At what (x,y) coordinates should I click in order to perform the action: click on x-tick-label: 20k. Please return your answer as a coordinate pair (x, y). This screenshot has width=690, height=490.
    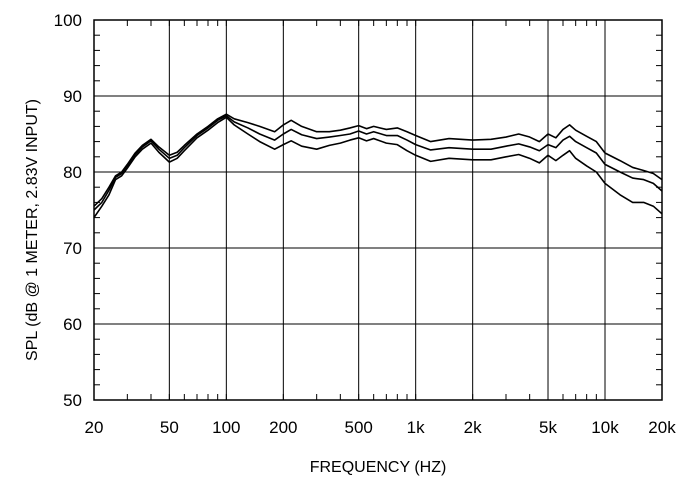
    Looking at the image, I should click on (662, 427).